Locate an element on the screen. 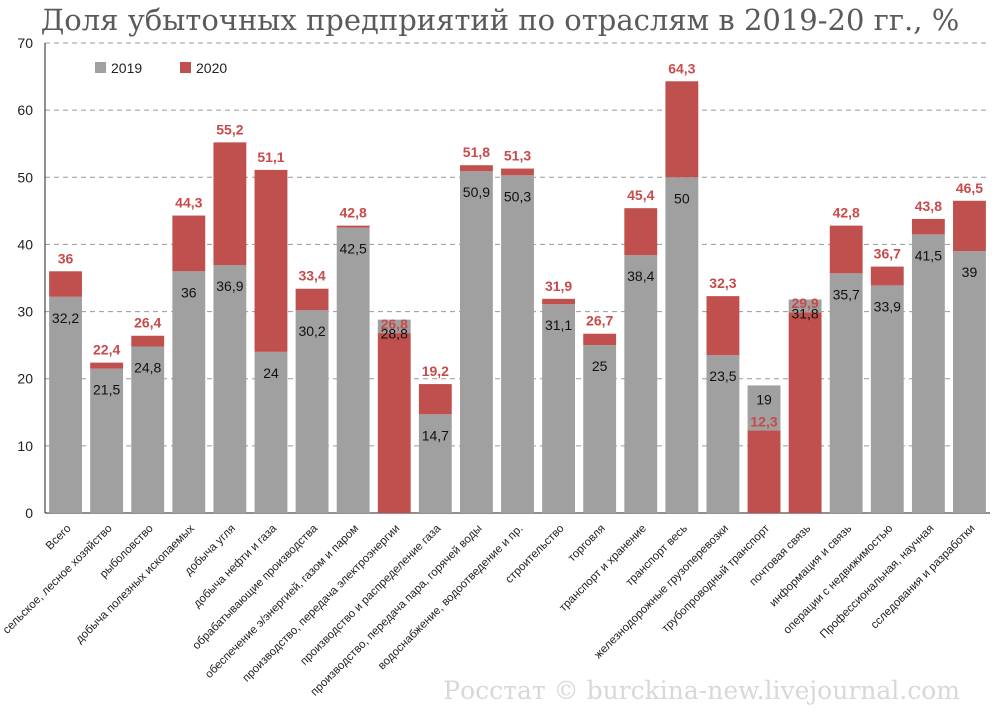 The width and height of the screenshot is (1000, 721). data-label-2019: 38,4 is located at coordinates (640, 276).